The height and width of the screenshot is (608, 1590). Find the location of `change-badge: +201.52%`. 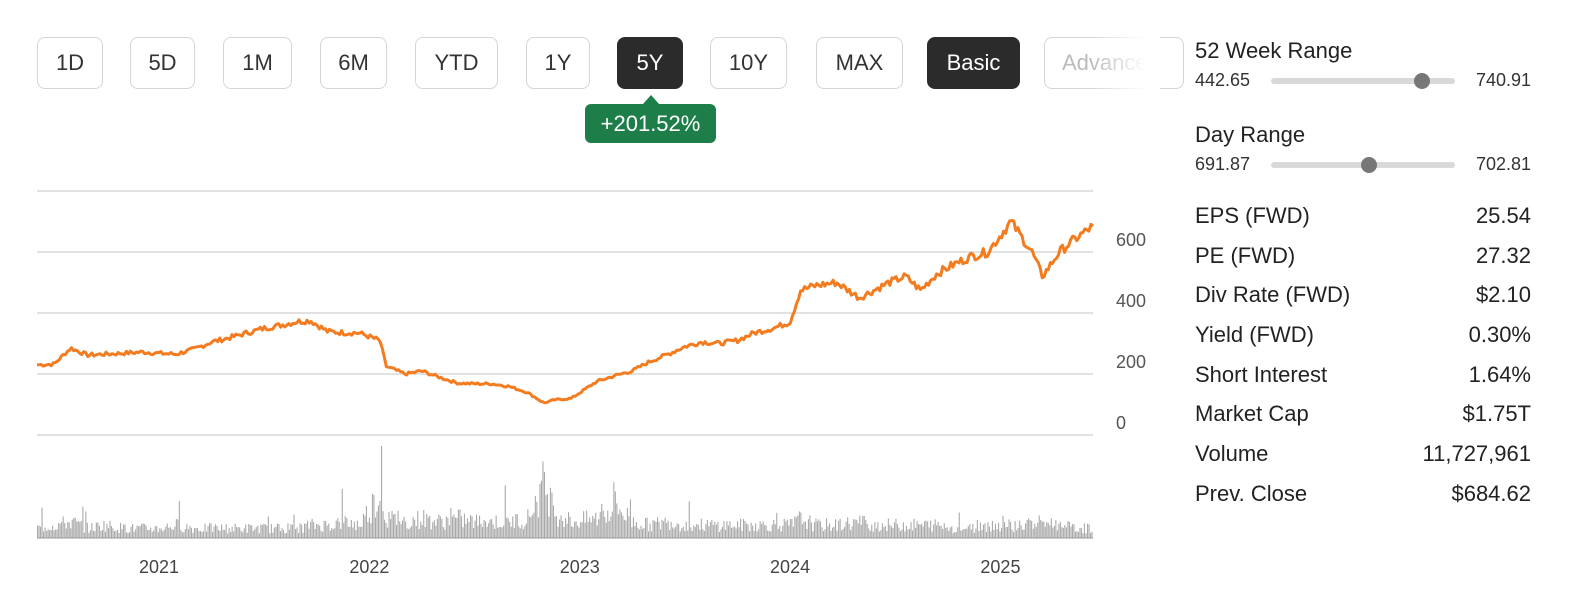

change-badge: +201.52% is located at coordinates (650, 119).